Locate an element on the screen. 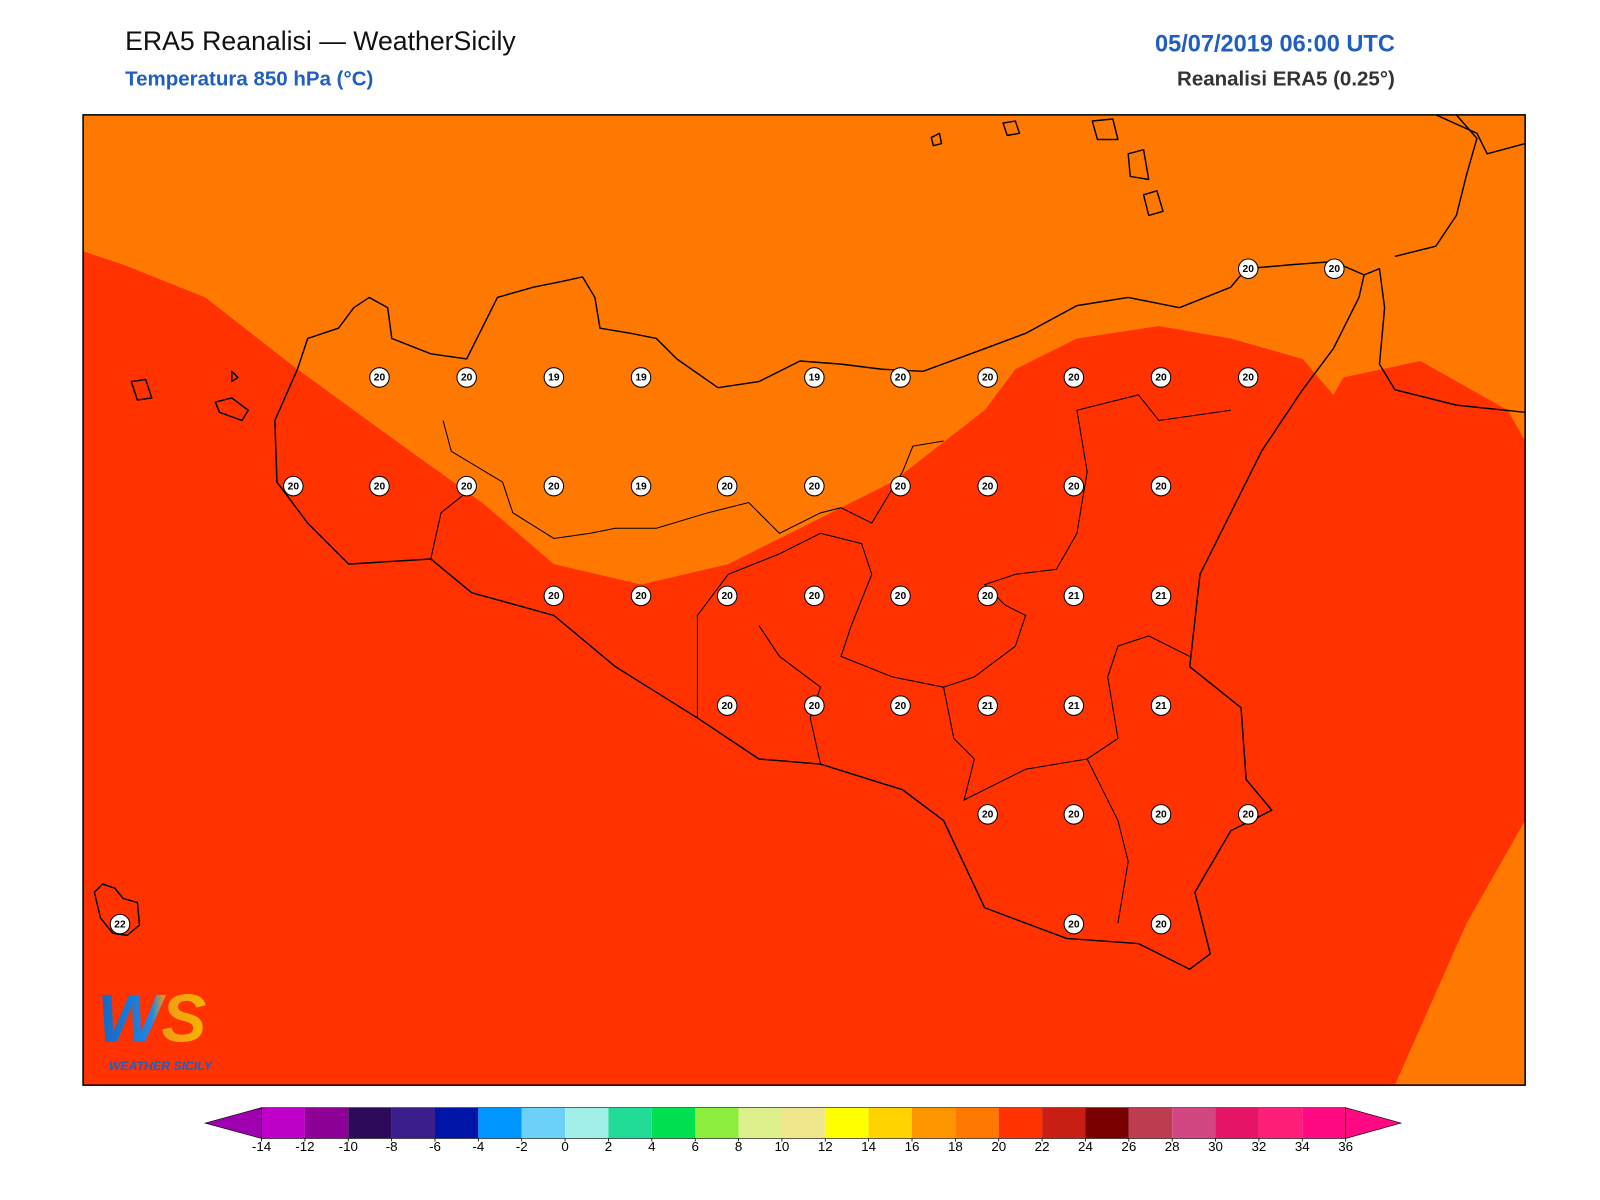 This screenshot has width=1600, height=1200. colorbar-tick-label: -6 is located at coordinates (435, 1146).